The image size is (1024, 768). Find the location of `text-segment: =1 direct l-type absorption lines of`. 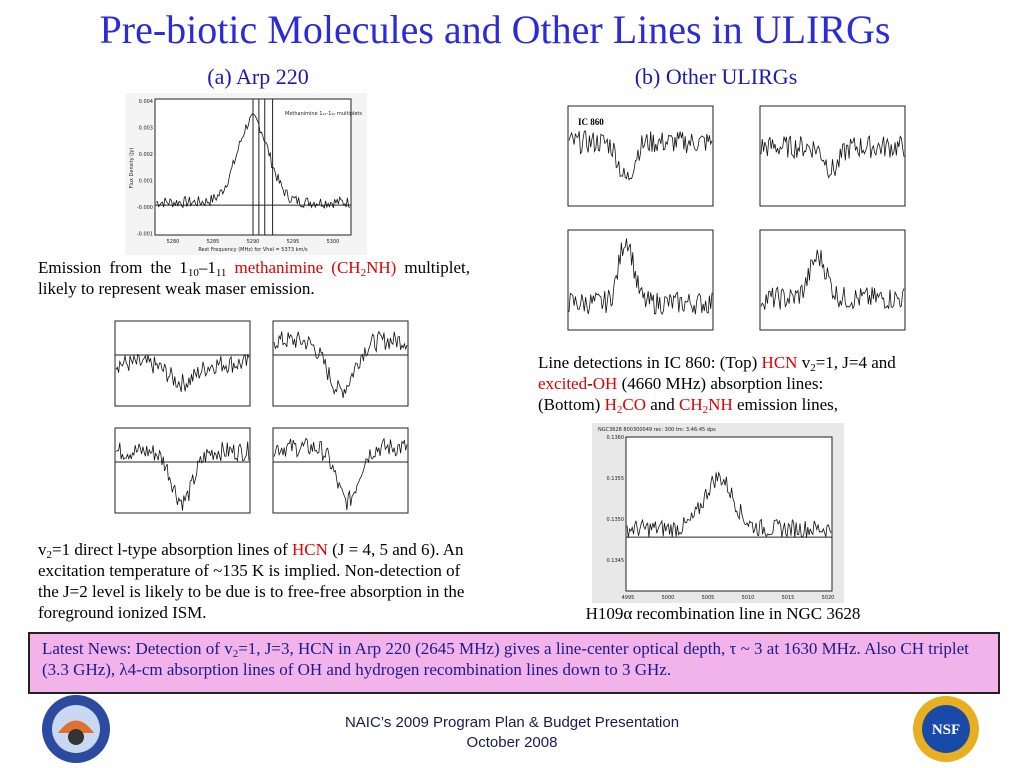

text-segment: =1 direct l-type absorption lines of is located at coordinates (172, 549).